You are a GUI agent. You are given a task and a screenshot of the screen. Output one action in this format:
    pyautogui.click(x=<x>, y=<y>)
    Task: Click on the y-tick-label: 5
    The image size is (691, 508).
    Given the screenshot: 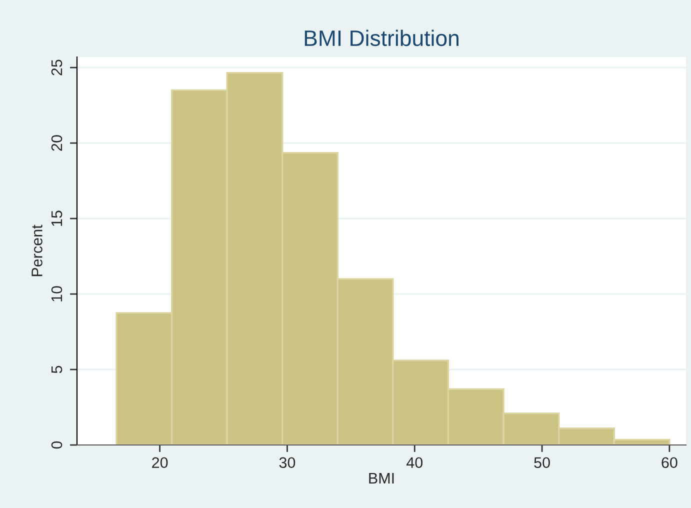 What is the action you would take?
    pyautogui.click(x=57, y=370)
    